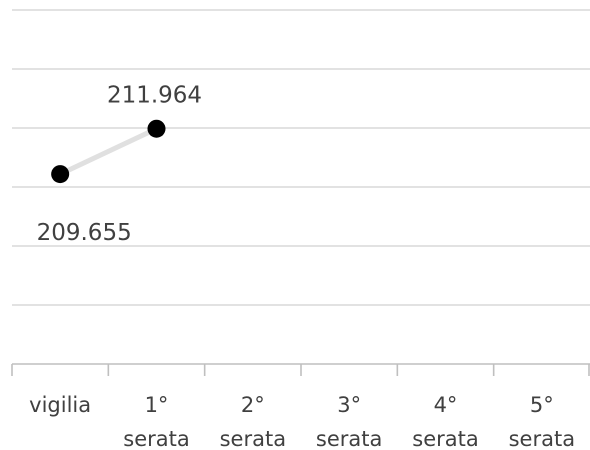 This screenshot has width=590, height=450. What do you see at coordinates (446, 405) in the screenshot?
I see `x-tick-label-4-0: 4°` at bounding box center [446, 405].